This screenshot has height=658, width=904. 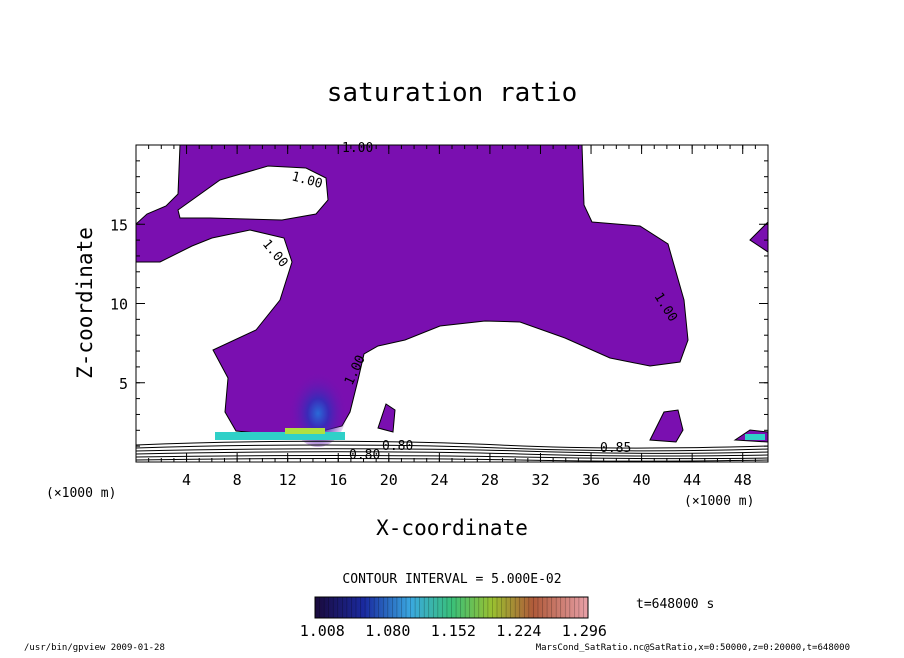 I want to click on y-tick-label: 5, so click(x=123, y=384).